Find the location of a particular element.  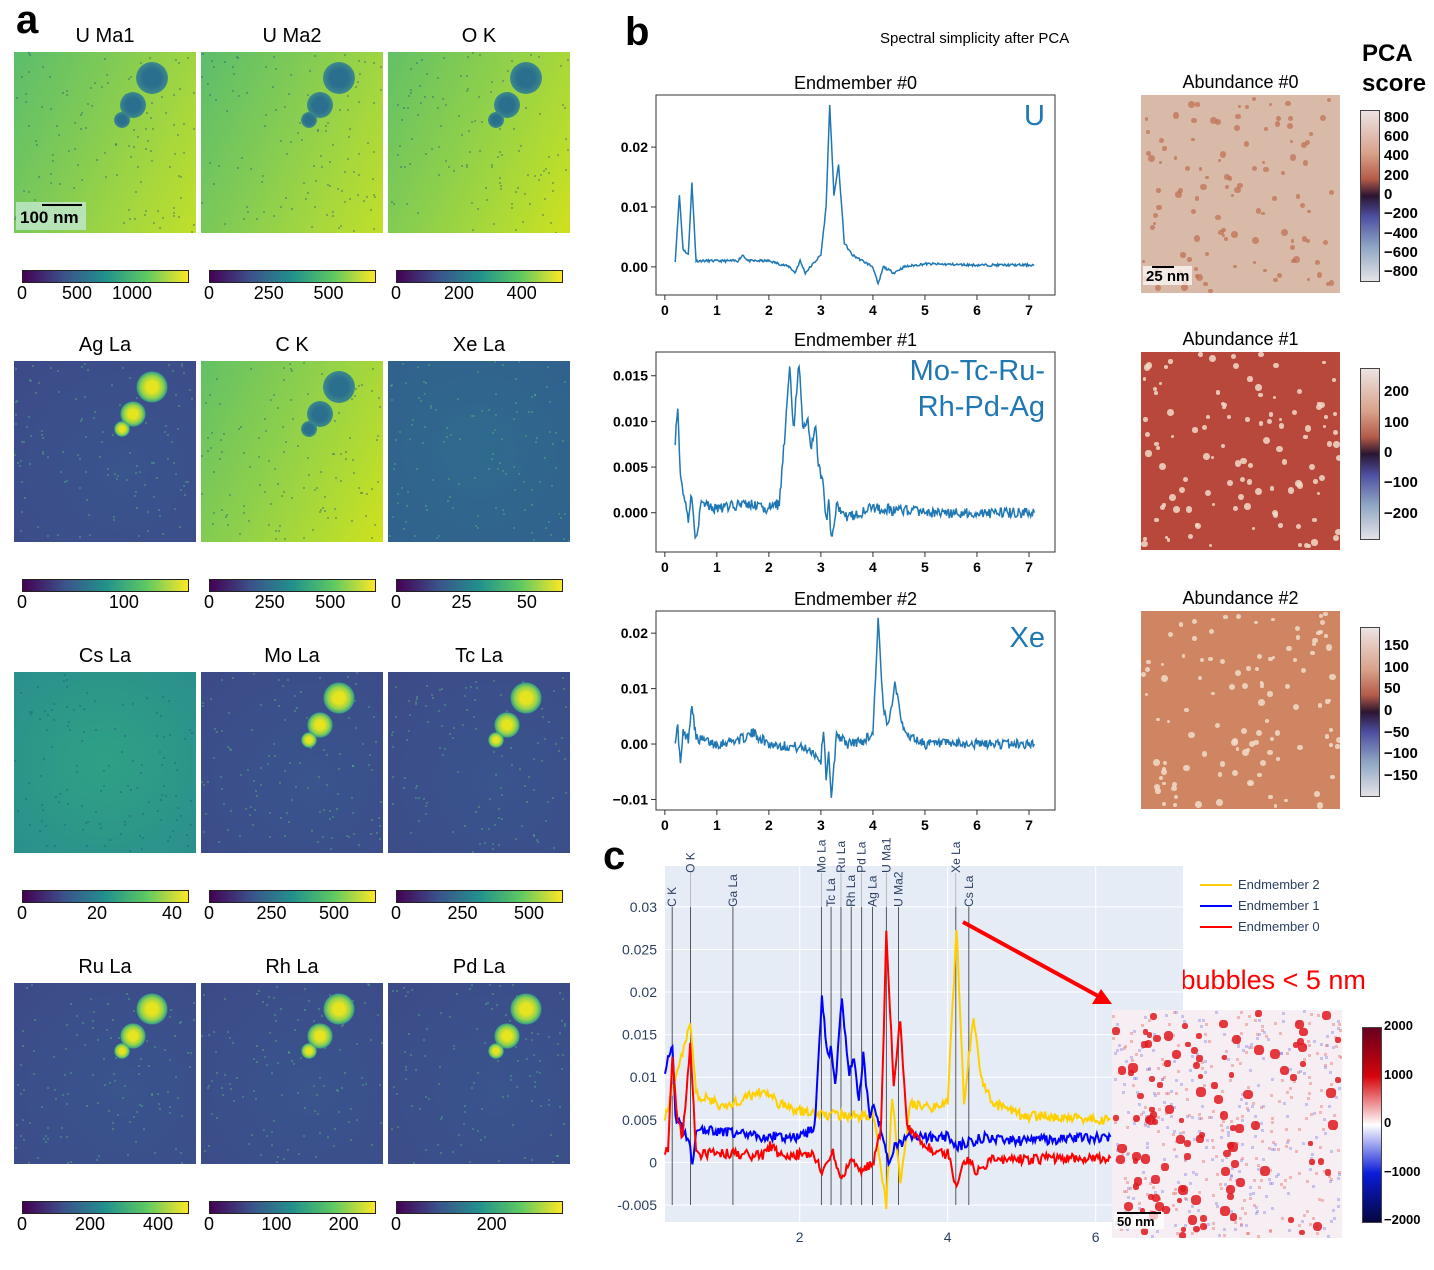

element-line-label: Xe La is located at coordinates (956, 857).